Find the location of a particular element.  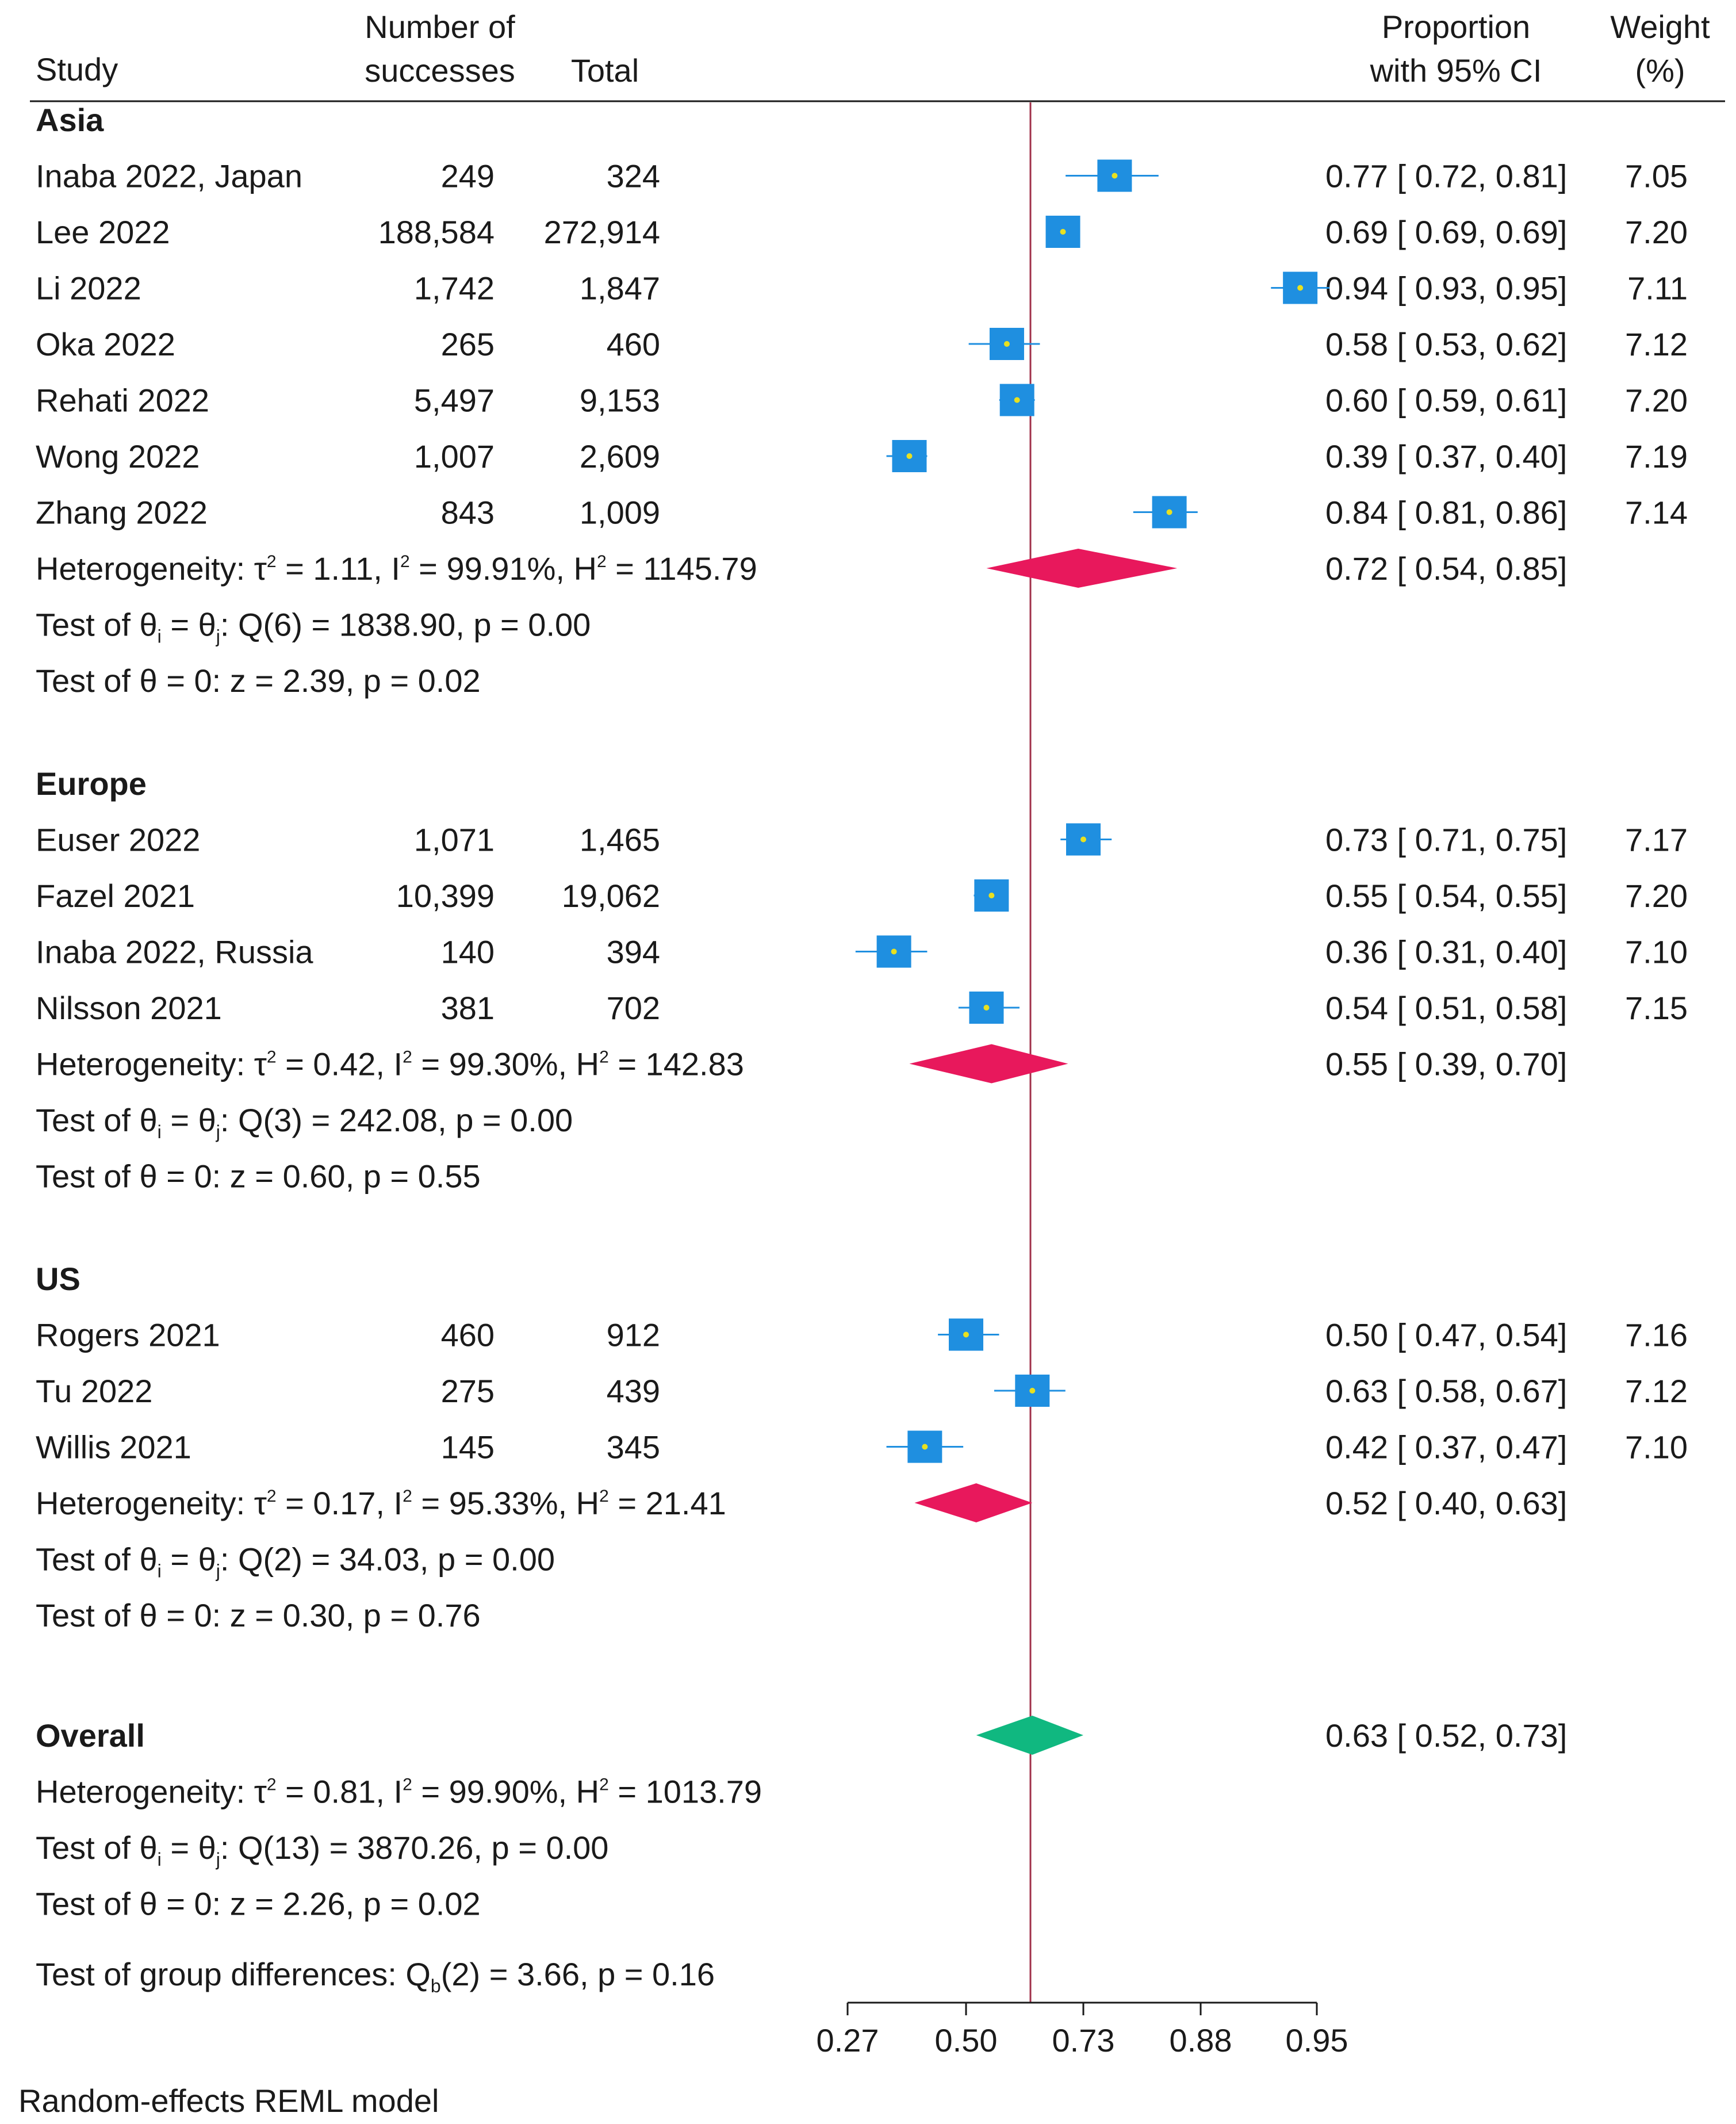

group-label: US is located at coordinates (58, 1279).